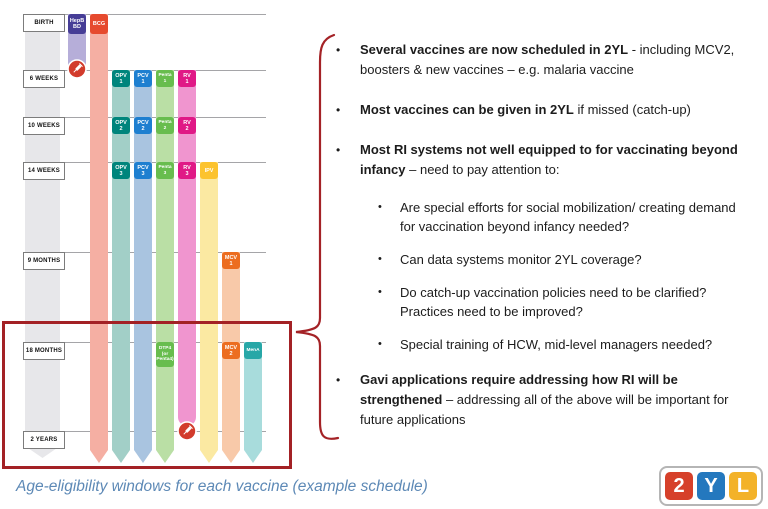 The width and height of the screenshot is (768, 509). Describe the element at coordinates (482, 169) in the screenshot. I see `bullet-rest-text: – need to pay attention to:` at that location.